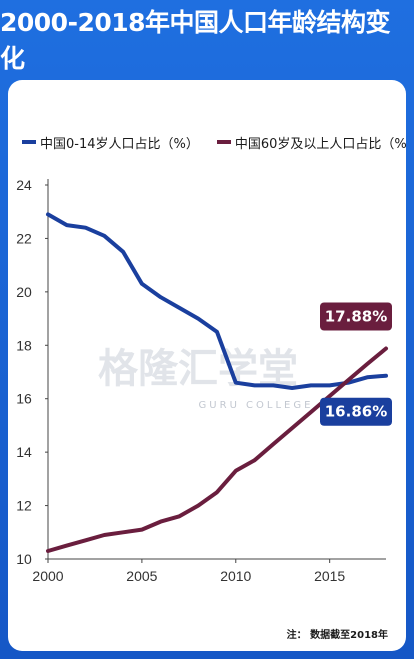 The height and width of the screenshot is (659, 414). Describe the element at coordinates (24, 399) in the screenshot. I see `y-tick-label: 16` at that location.